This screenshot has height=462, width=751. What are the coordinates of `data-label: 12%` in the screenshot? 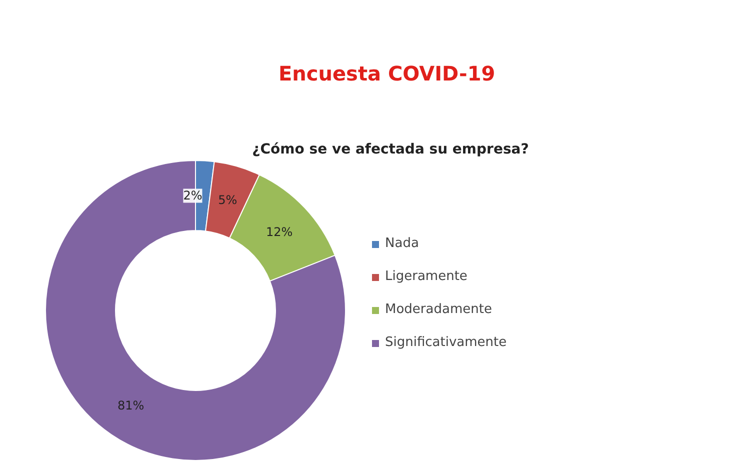 It's located at (279, 231).